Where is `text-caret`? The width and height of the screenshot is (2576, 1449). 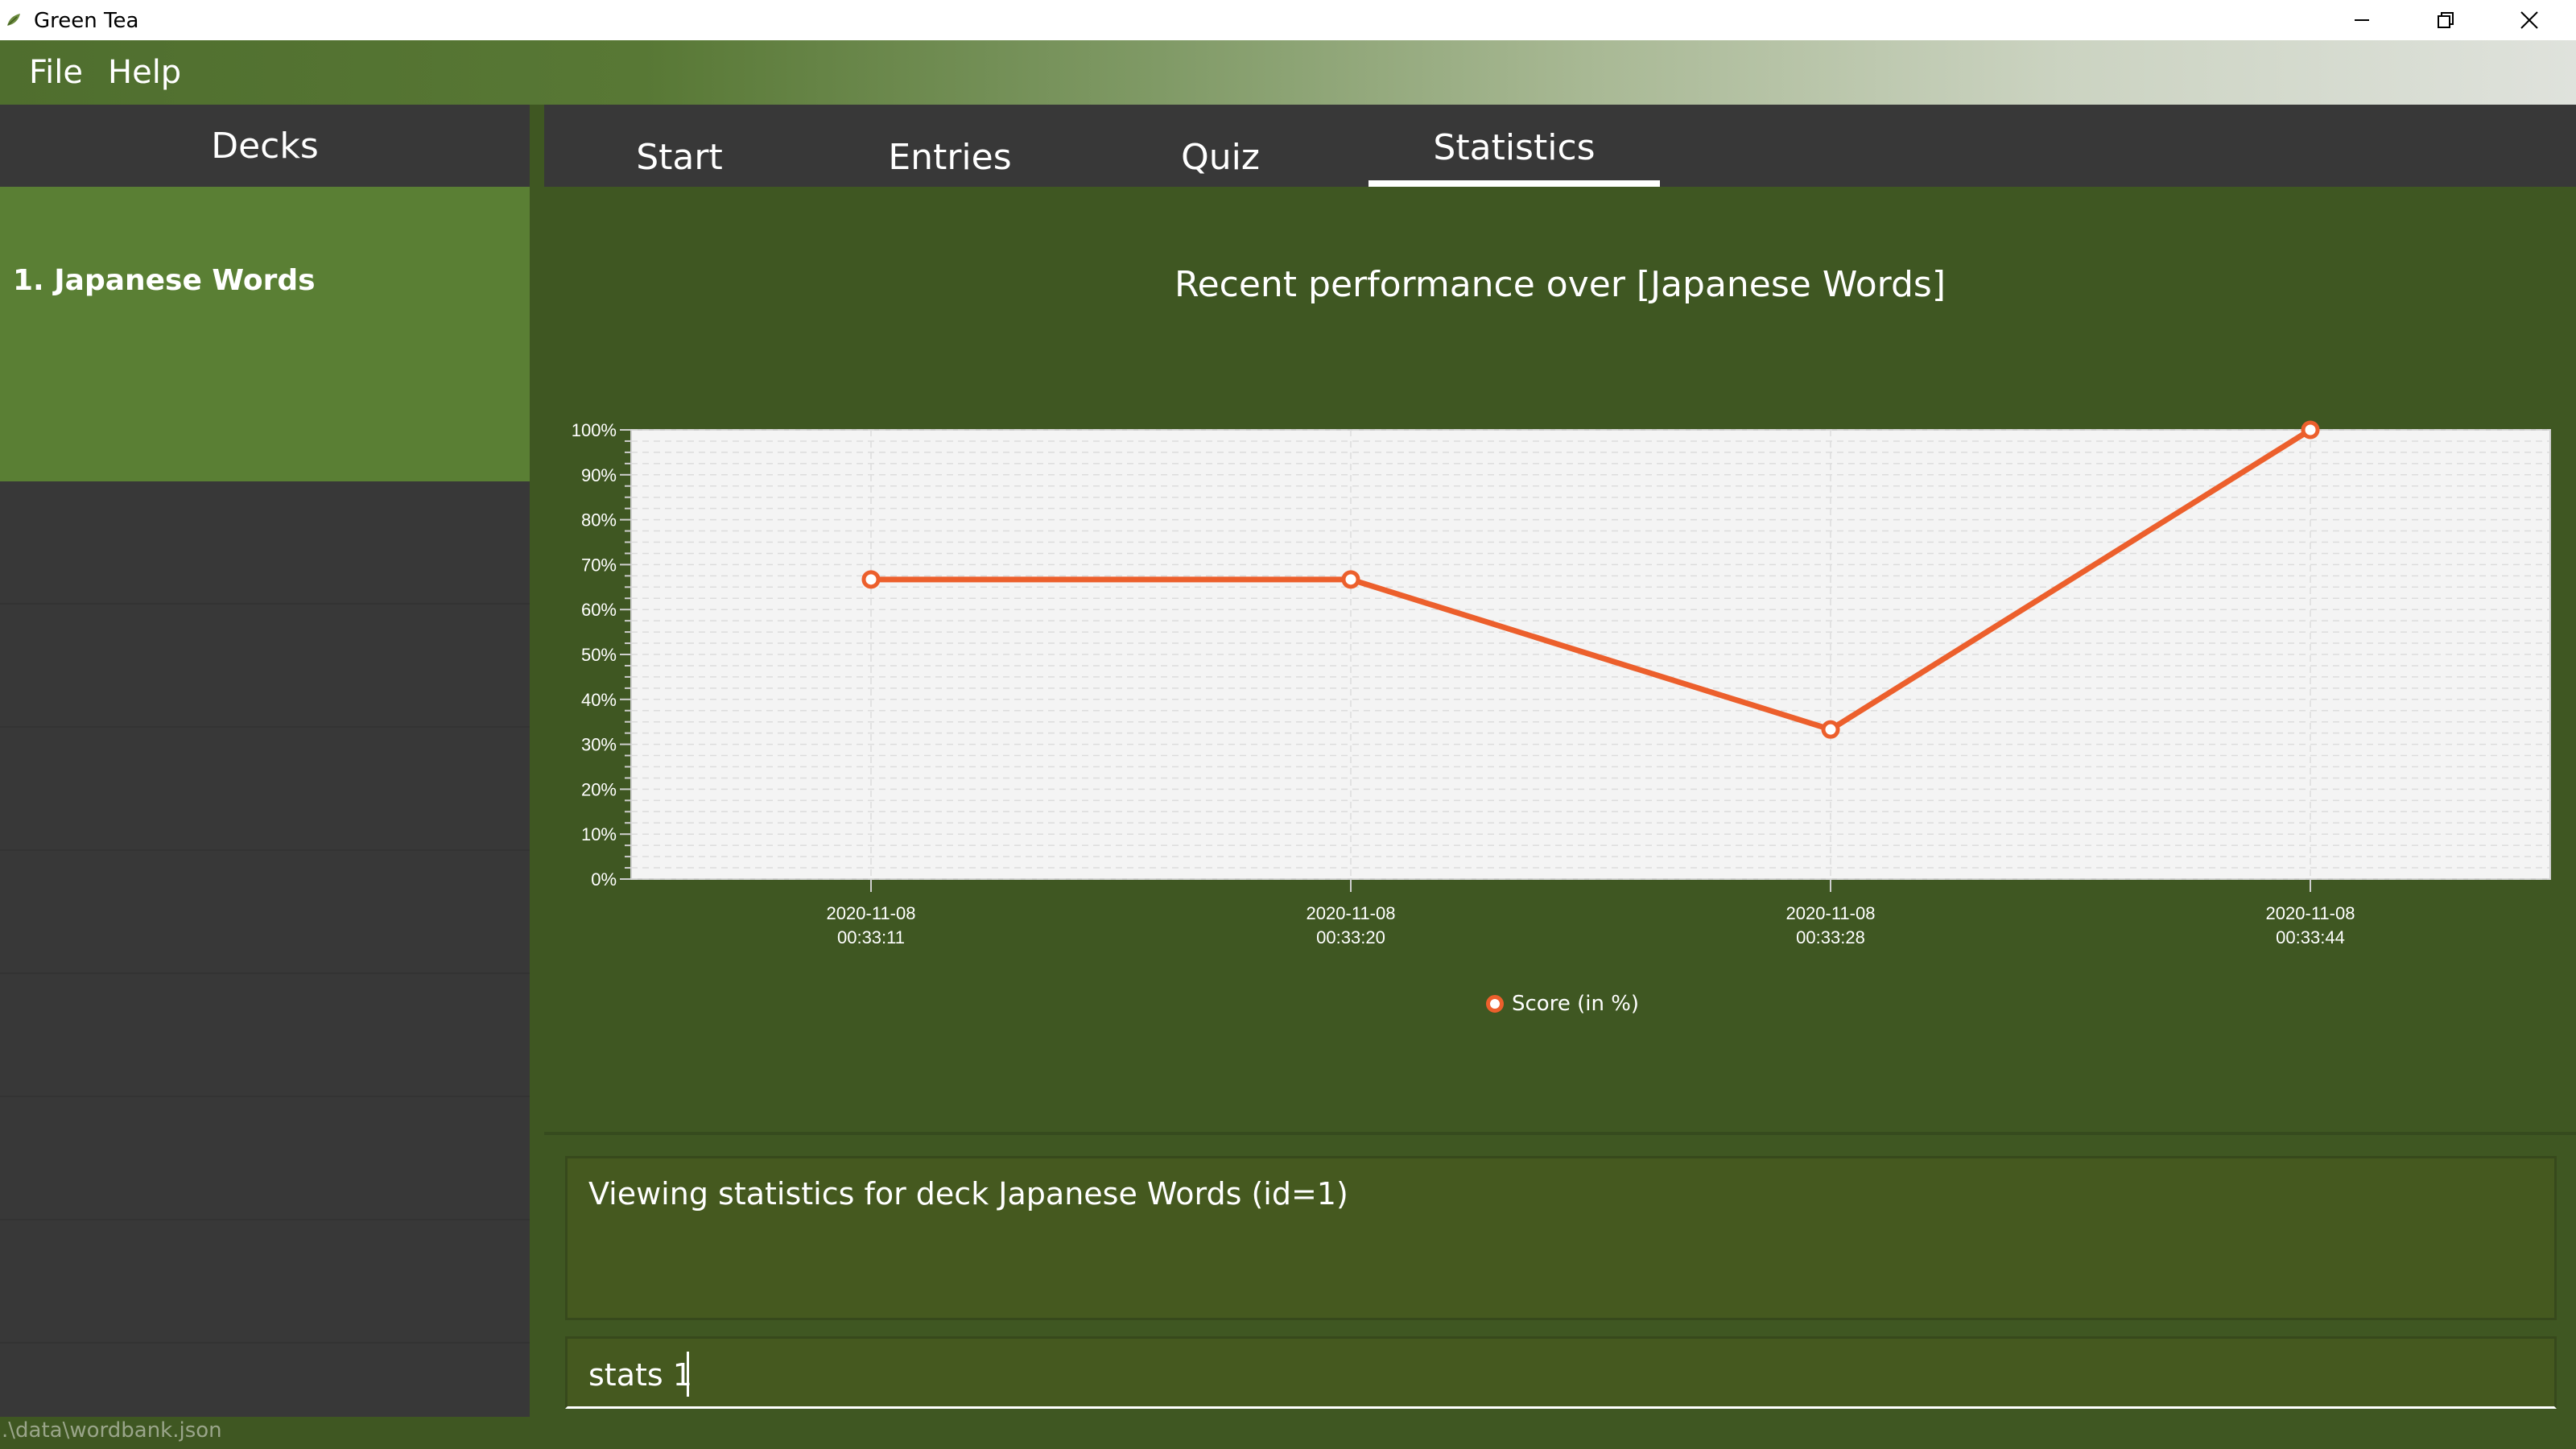 text-caret is located at coordinates (688, 1374).